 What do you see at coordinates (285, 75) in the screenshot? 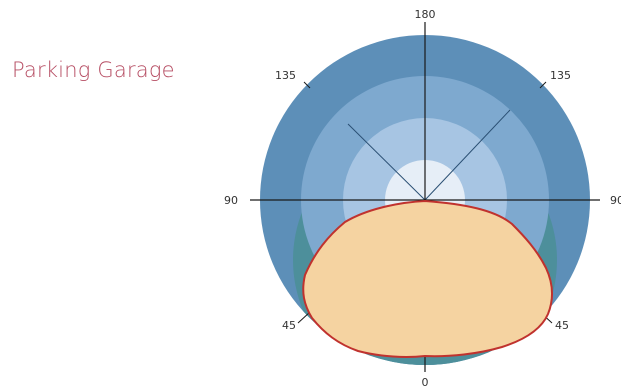
I see `label-135-left: 135` at bounding box center [285, 75].